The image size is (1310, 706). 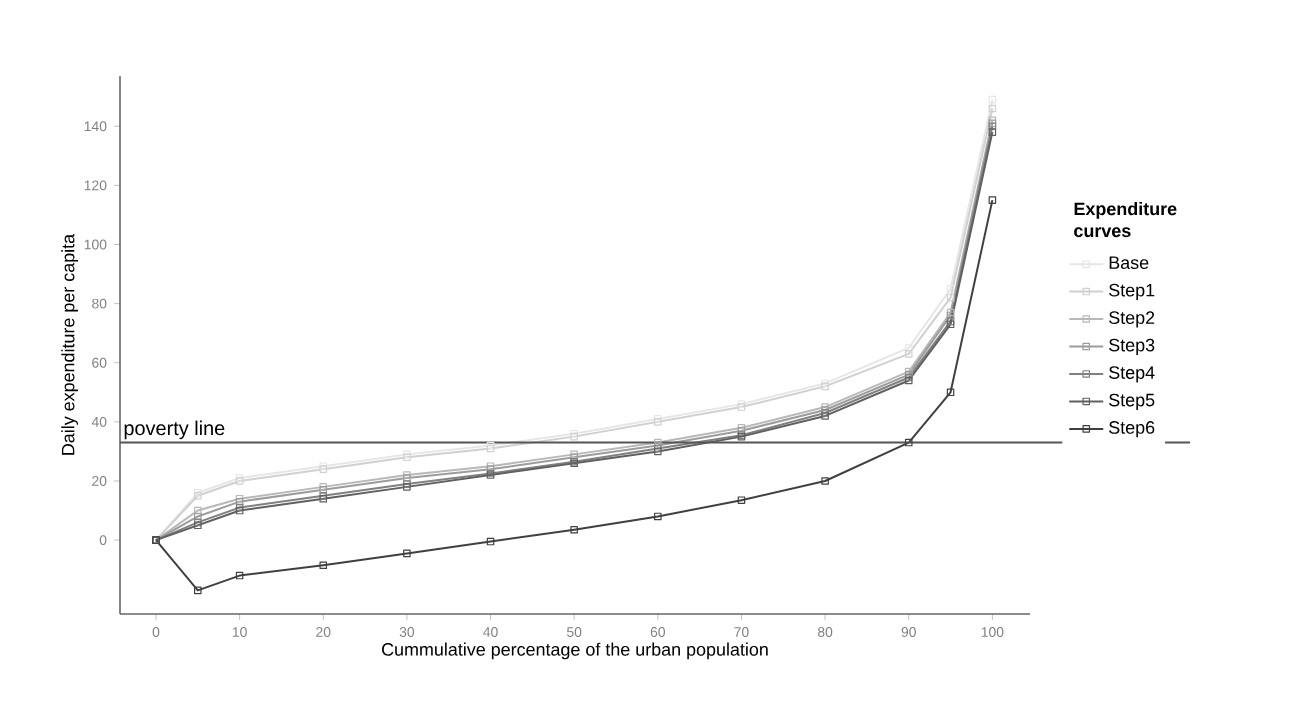 What do you see at coordinates (1125, 220) in the screenshot?
I see `legend-title: Expenditure curves` at bounding box center [1125, 220].